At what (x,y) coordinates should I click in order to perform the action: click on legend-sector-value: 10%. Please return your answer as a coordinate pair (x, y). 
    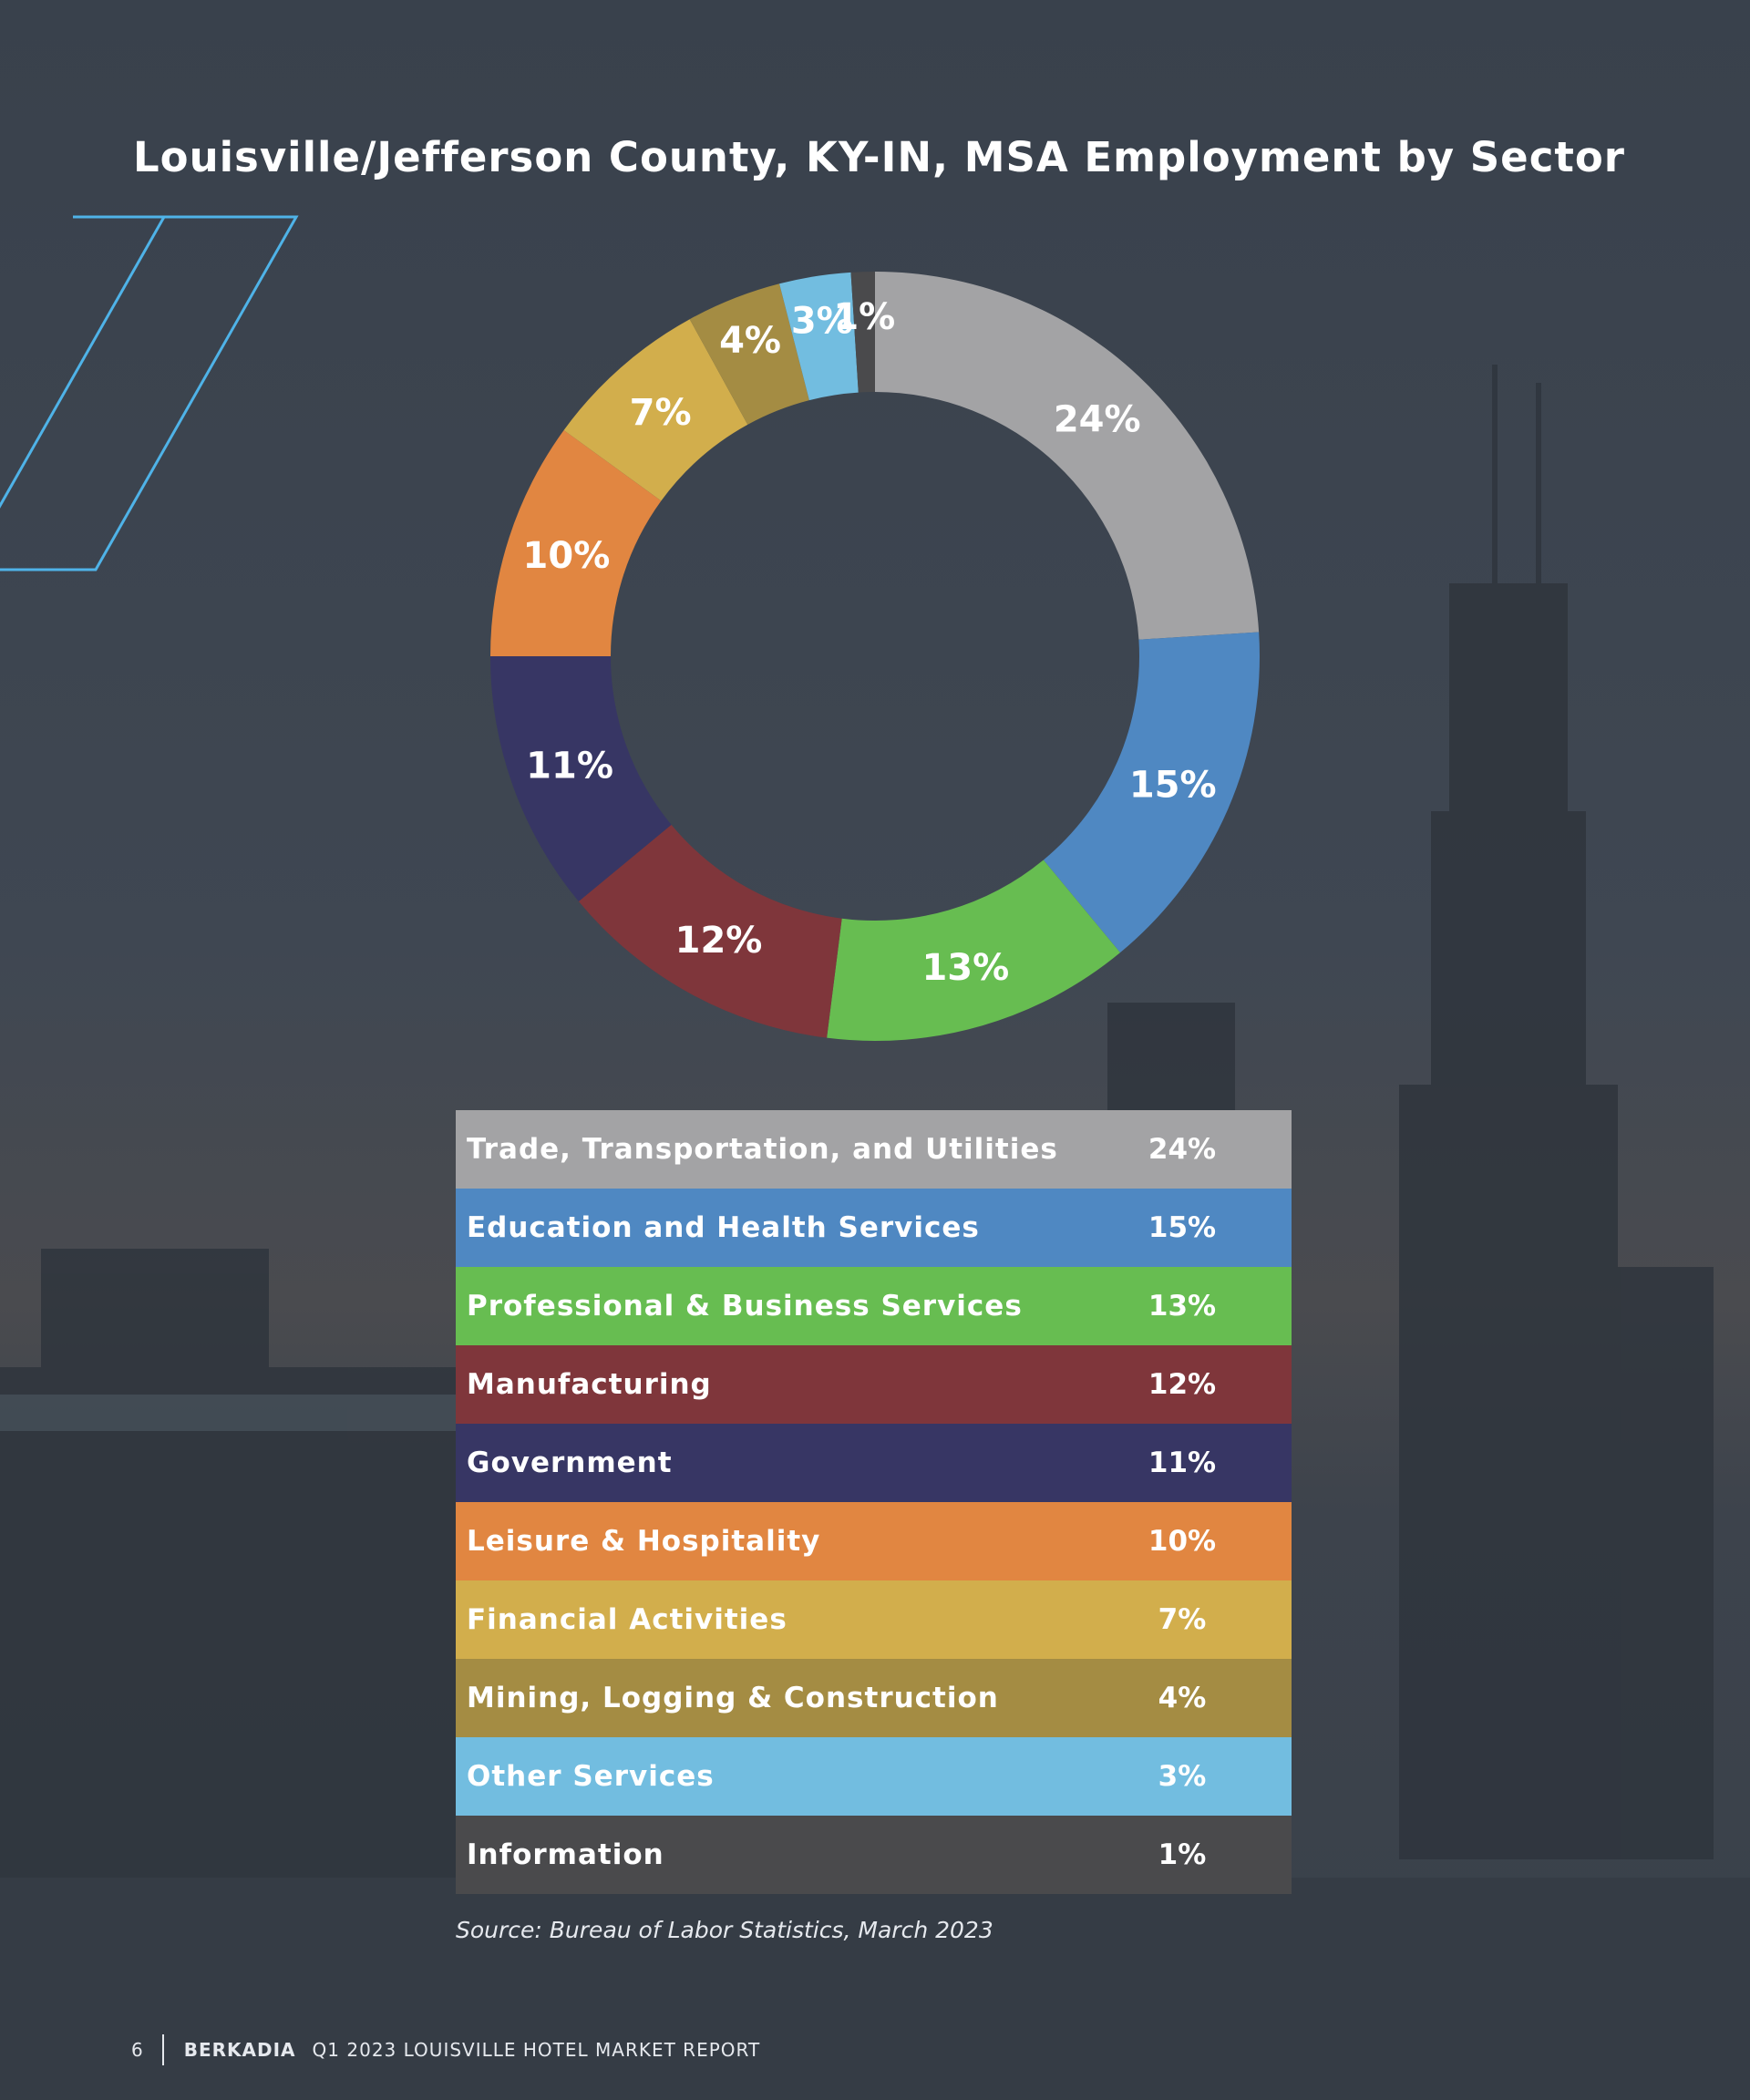
    Looking at the image, I should click on (1182, 1541).